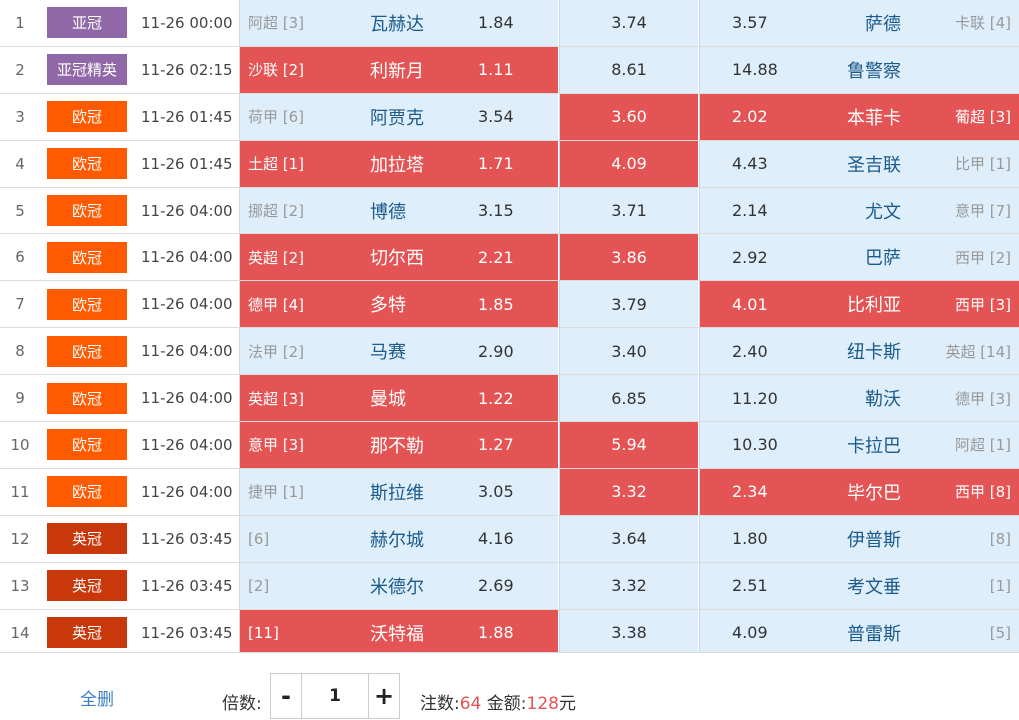  I want to click on home-win-option: [11] 沃特福 1.88, so click(398, 632).